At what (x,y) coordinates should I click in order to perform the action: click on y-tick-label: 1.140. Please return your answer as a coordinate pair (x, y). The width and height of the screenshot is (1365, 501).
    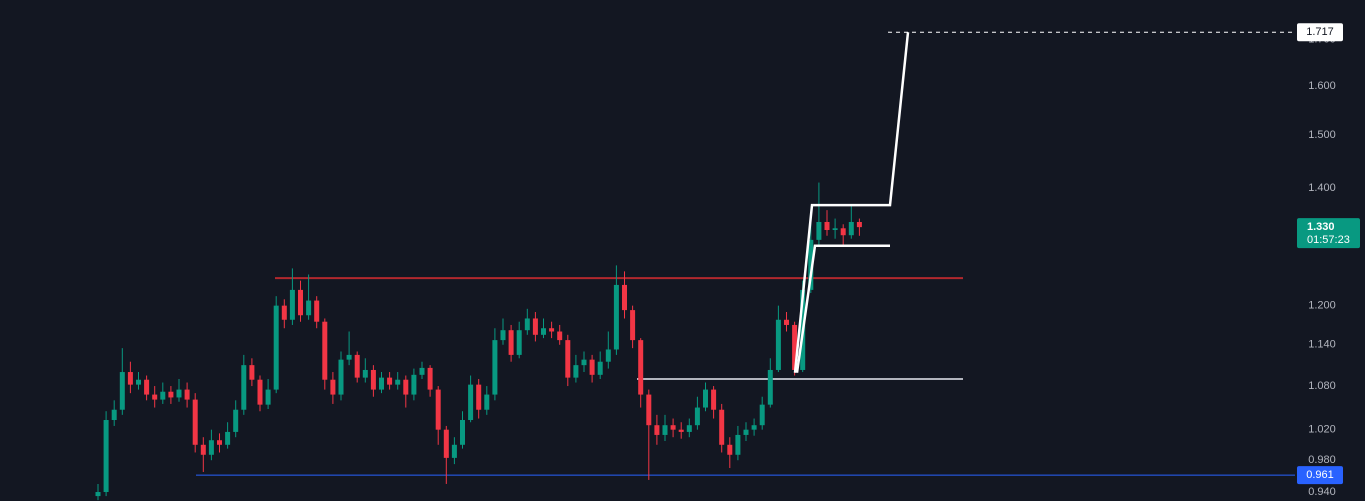
    Looking at the image, I should click on (1322, 345).